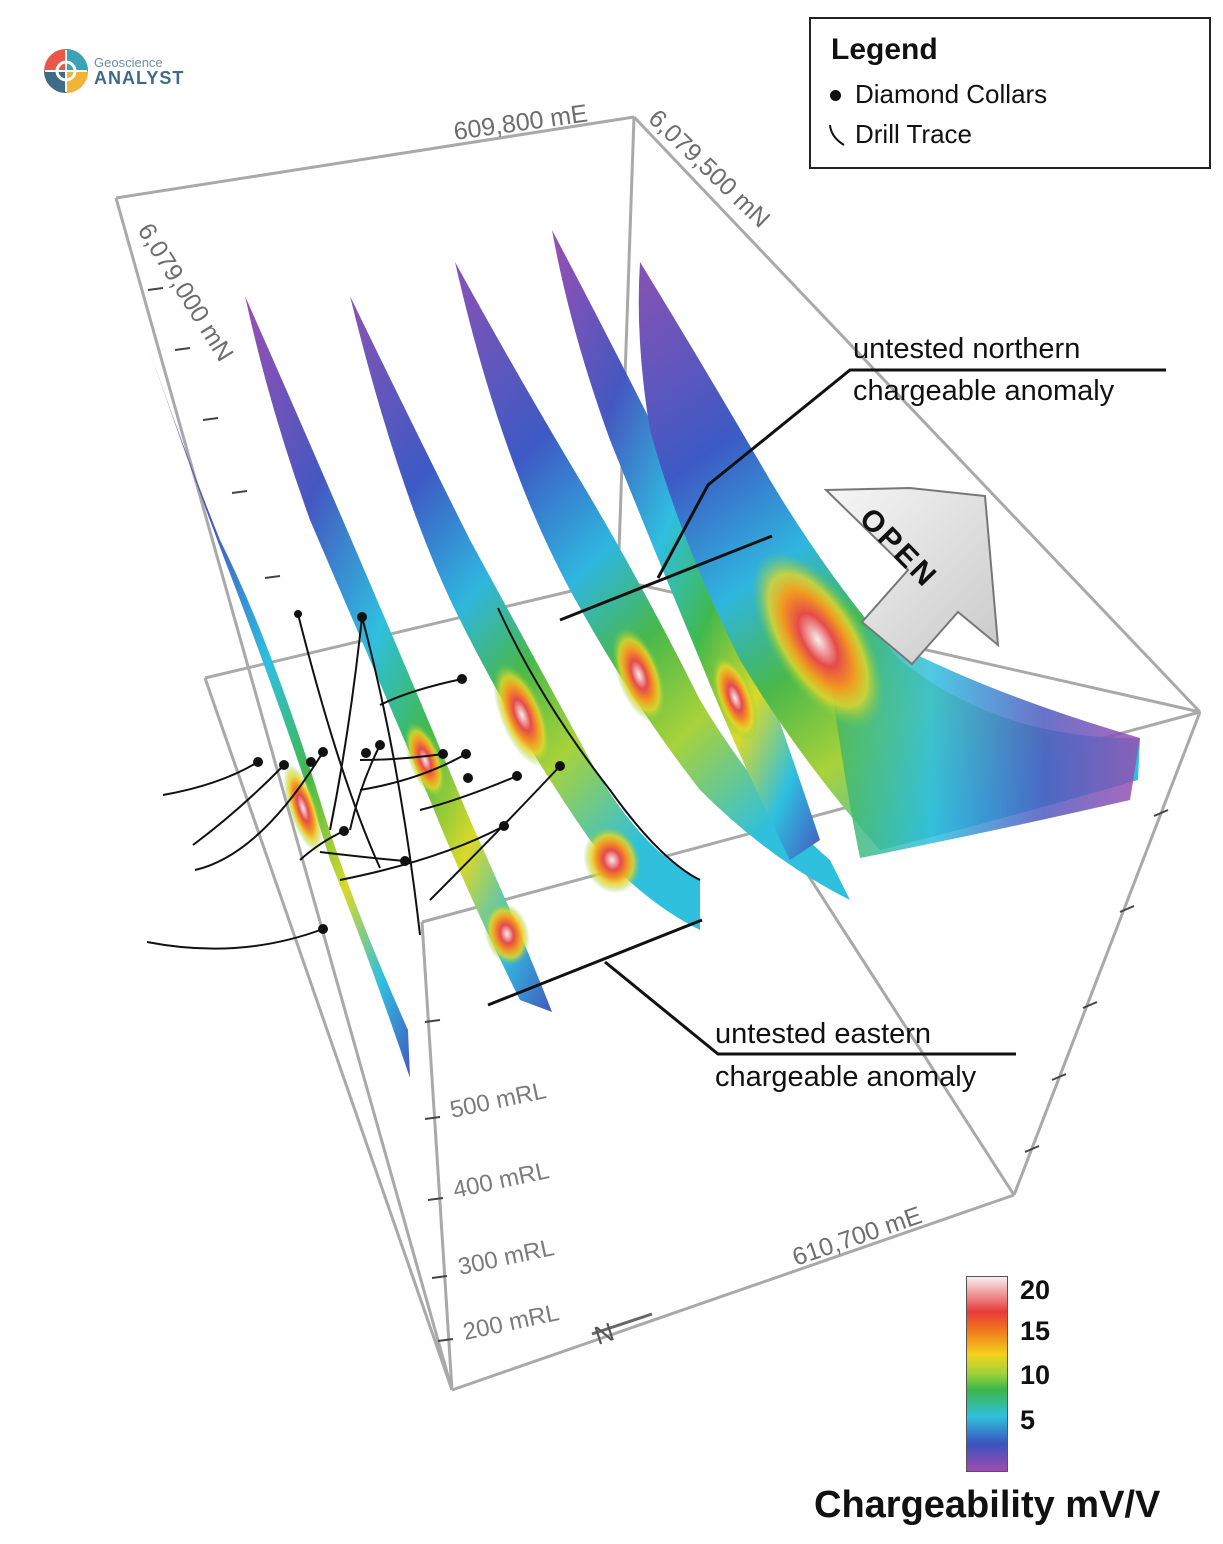 The image size is (1223, 1544). I want to click on colorbar-title: Chargeability mV/V, so click(987, 1505).